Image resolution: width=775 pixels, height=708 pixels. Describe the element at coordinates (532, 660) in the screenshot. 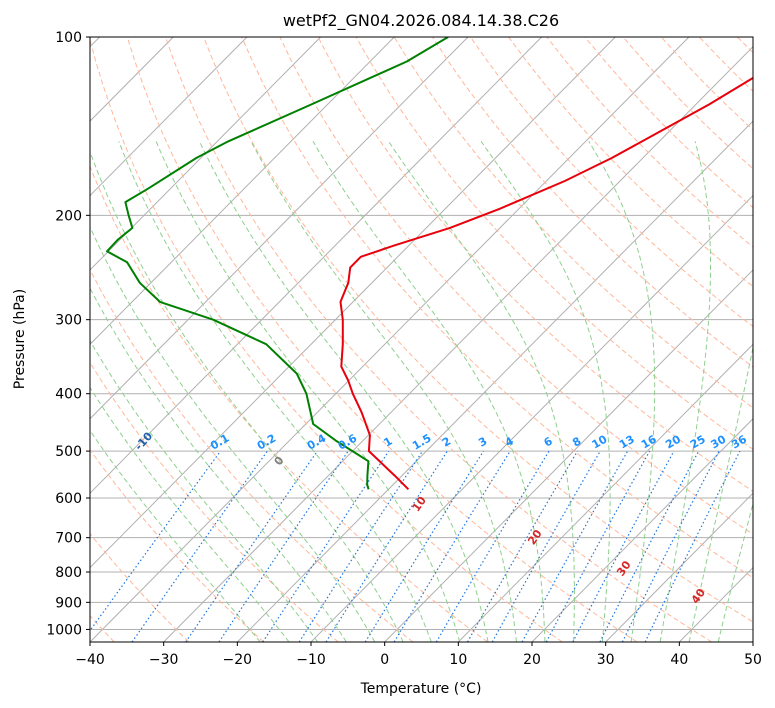

I see `x-tick-label: 20` at that location.